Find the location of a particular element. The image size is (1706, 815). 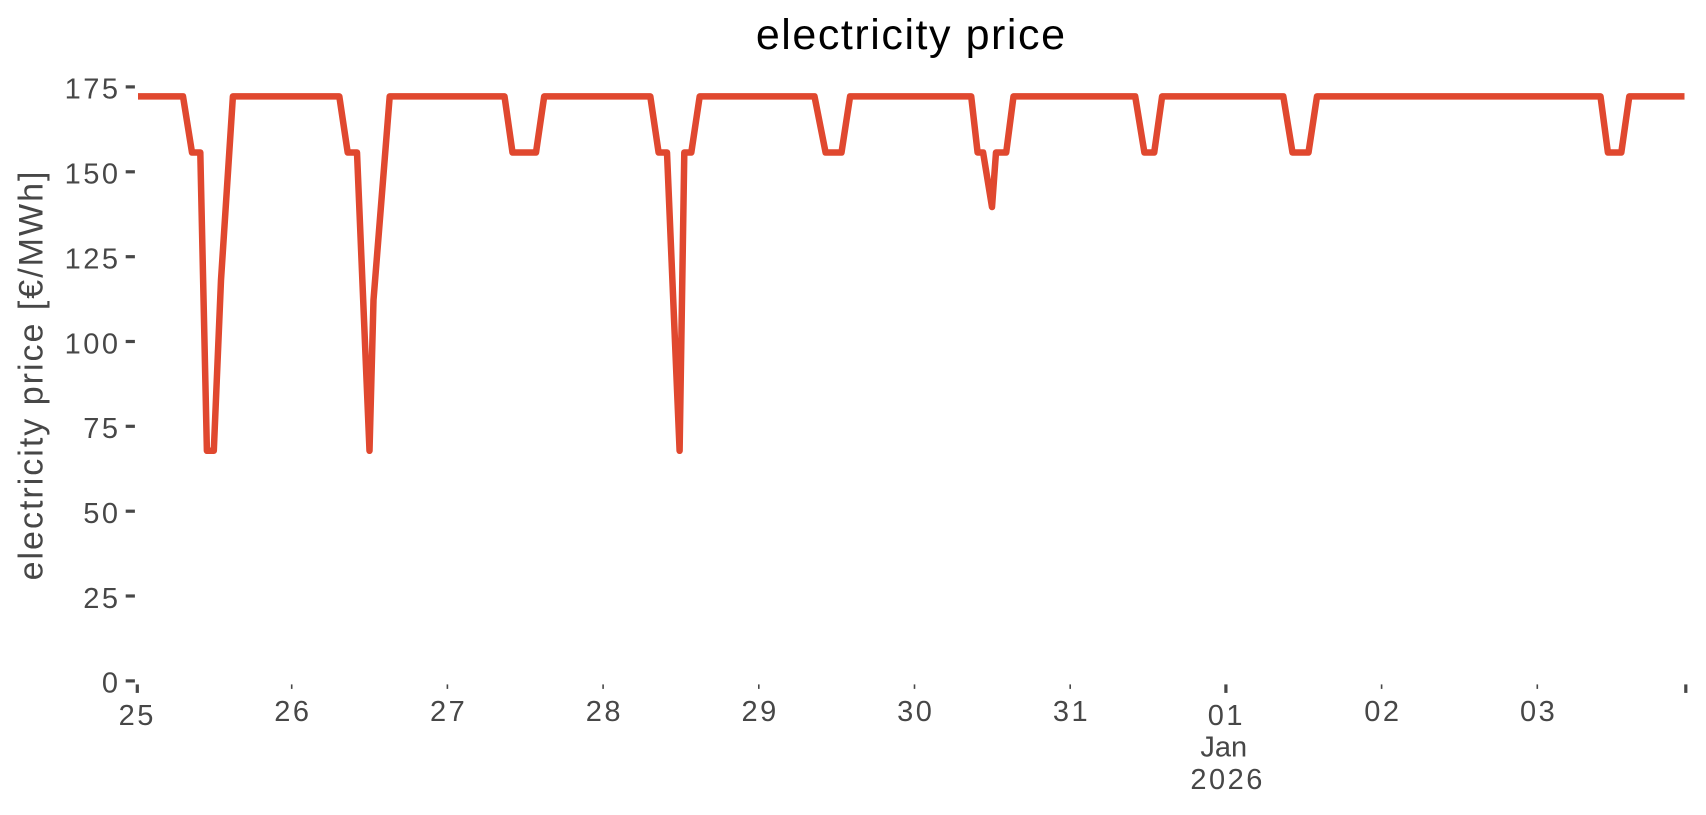

svg-text: 0 is located at coordinates (111, 684).